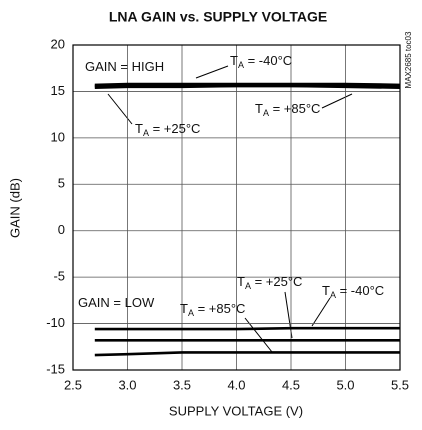 This screenshot has height=430, width=422. I want to click on y-axis-label: GAIN (dB), so click(14, 208).